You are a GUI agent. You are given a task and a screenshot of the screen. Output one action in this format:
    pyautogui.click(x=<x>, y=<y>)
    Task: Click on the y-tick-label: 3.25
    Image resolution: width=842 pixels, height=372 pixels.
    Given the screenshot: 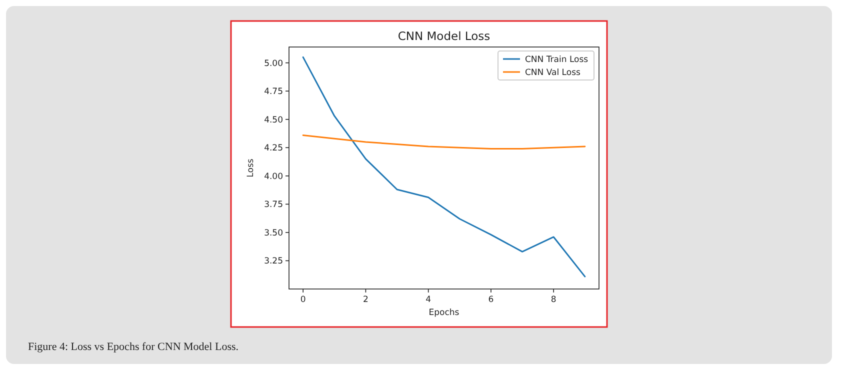 What is the action you would take?
    pyautogui.click(x=273, y=261)
    